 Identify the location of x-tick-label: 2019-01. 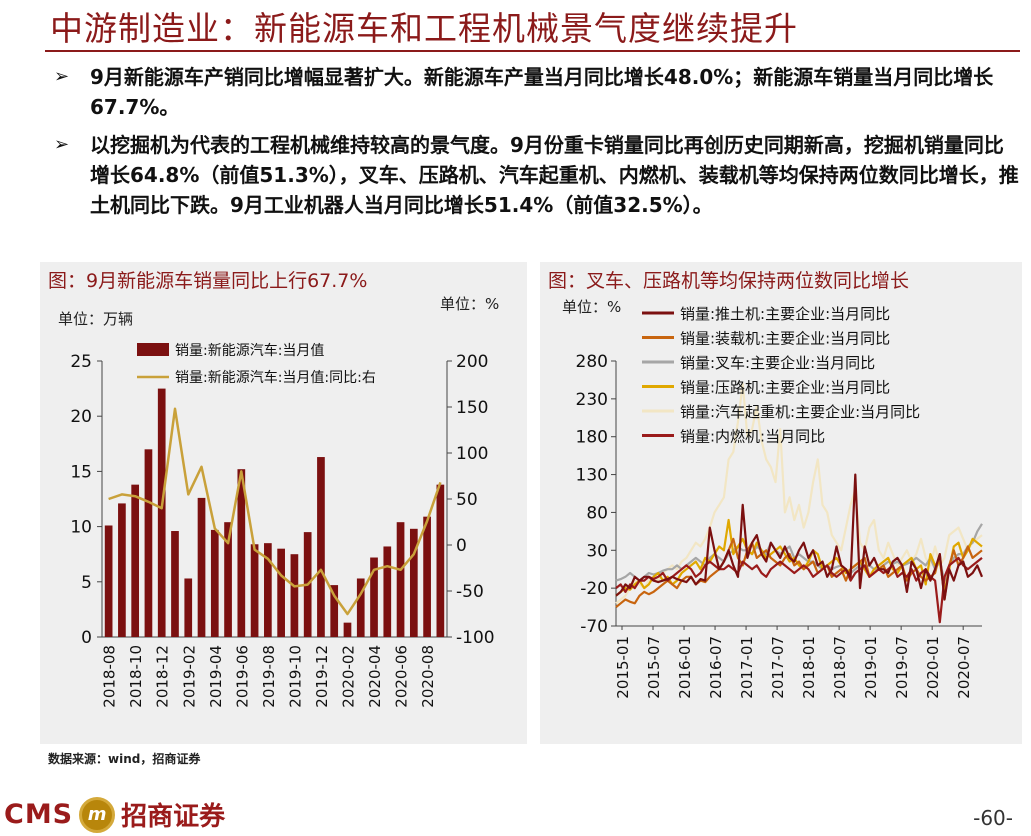
(871, 667).